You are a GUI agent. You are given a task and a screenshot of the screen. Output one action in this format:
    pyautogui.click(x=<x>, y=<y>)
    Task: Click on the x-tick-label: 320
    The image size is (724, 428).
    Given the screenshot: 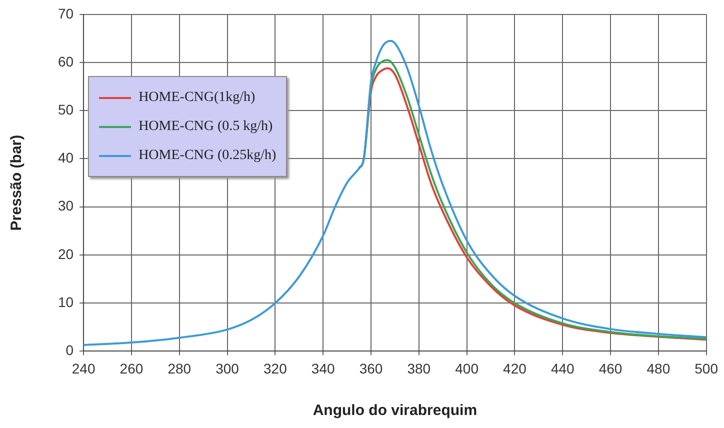 What is the action you would take?
    pyautogui.click(x=276, y=368)
    